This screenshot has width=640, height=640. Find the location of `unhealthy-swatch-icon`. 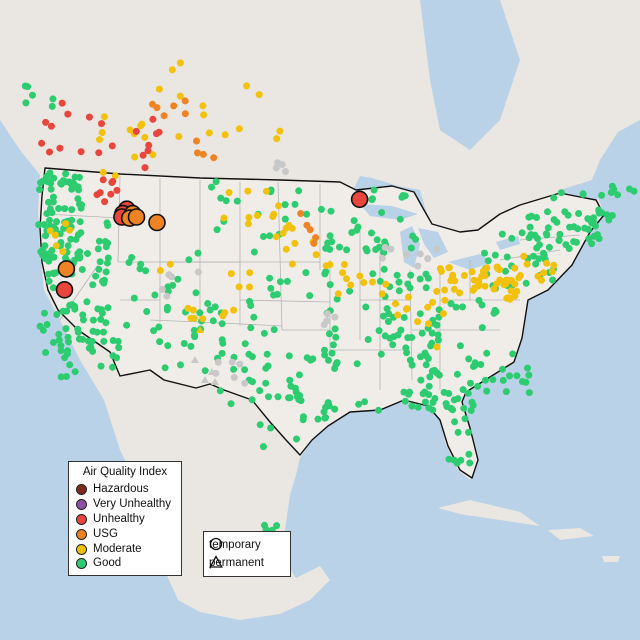

unhealthy-swatch-icon is located at coordinates (81, 519).